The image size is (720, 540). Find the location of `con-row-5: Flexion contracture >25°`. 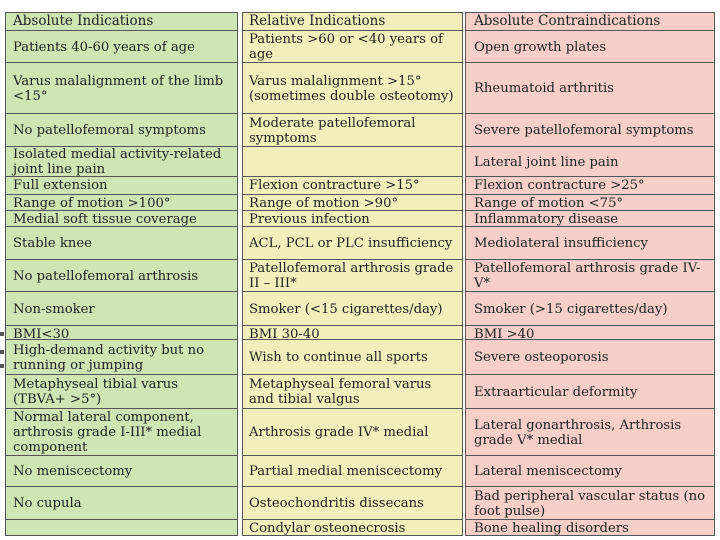

con-row-5: Flexion contracture >25° is located at coordinates (590, 186).